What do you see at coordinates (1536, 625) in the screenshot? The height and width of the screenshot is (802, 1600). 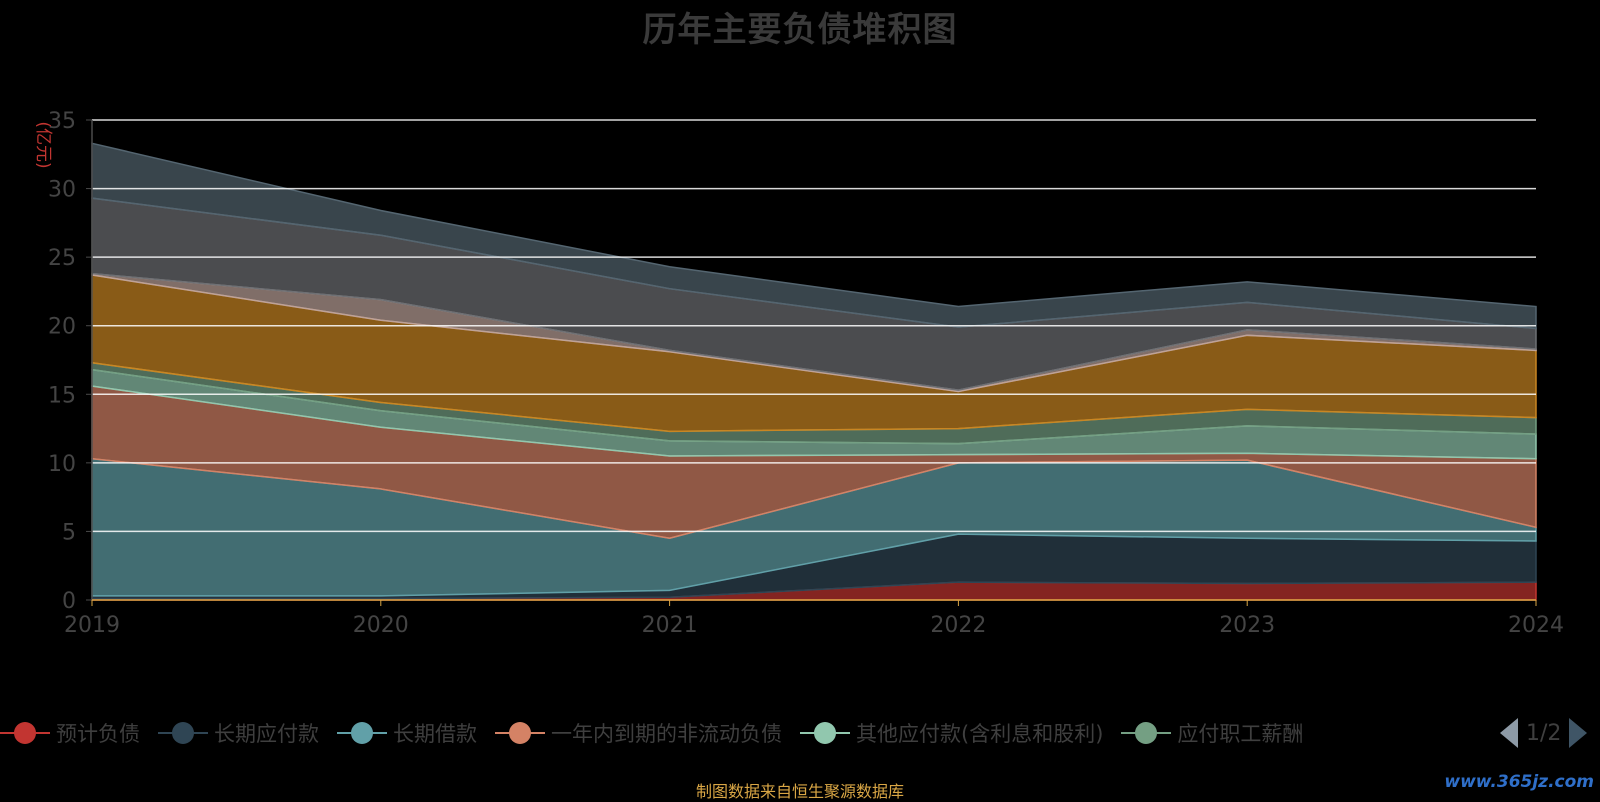 I see `x-tick-label: 2024` at bounding box center [1536, 625].